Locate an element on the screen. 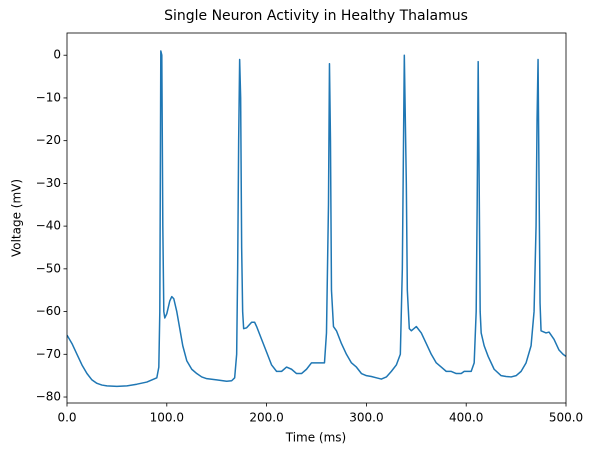  x-axis-label: Time (ms) is located at coordinates (316, 438).